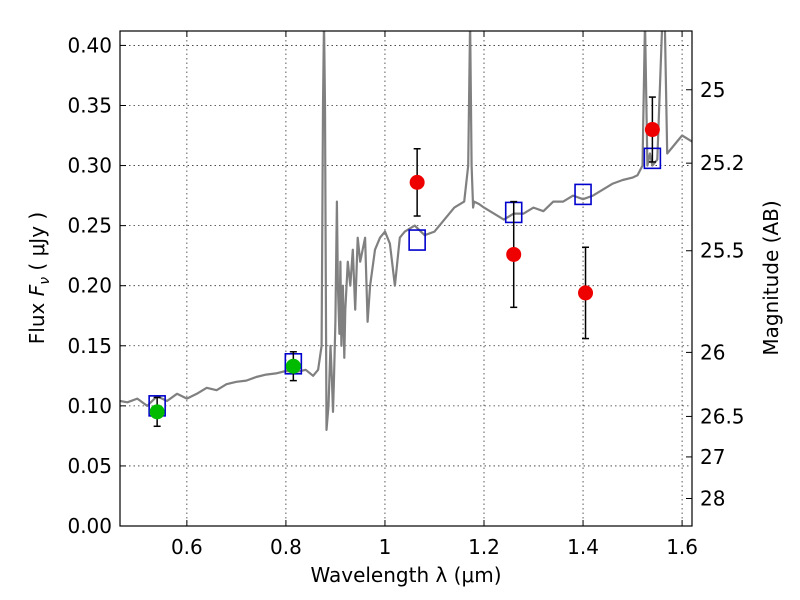  I want to click on x-tick-label: 1.4, so click(583, 547).